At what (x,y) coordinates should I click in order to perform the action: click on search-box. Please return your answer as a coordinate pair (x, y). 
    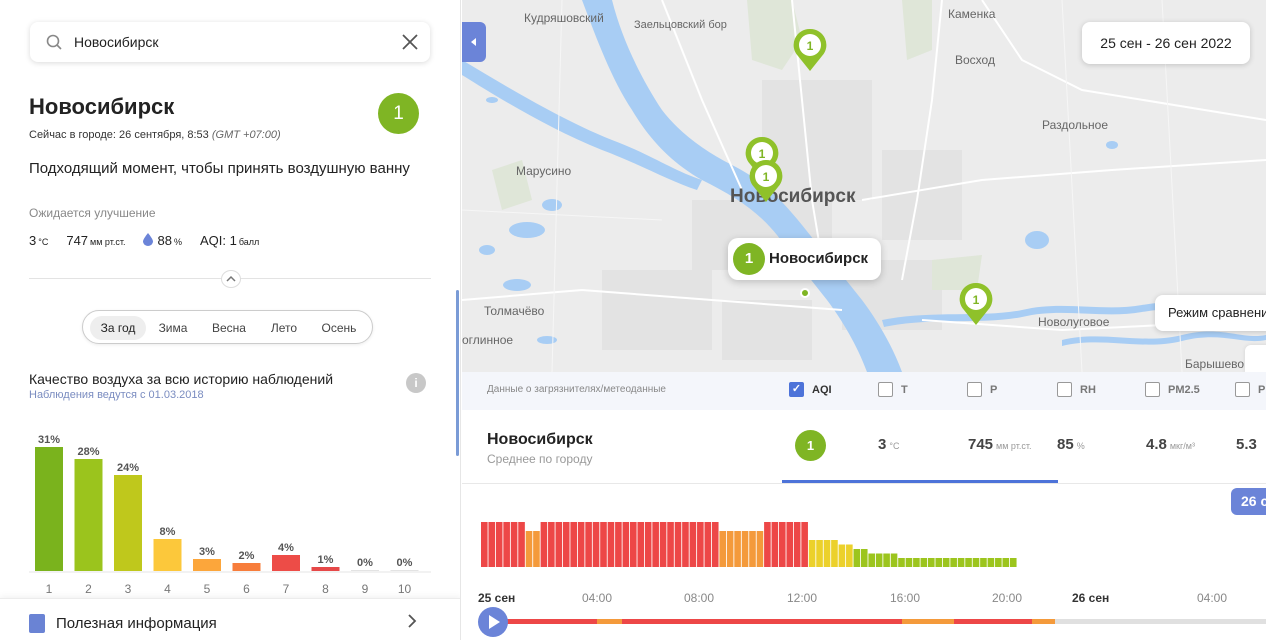
    Looking at the image, I should click on (230, 42).